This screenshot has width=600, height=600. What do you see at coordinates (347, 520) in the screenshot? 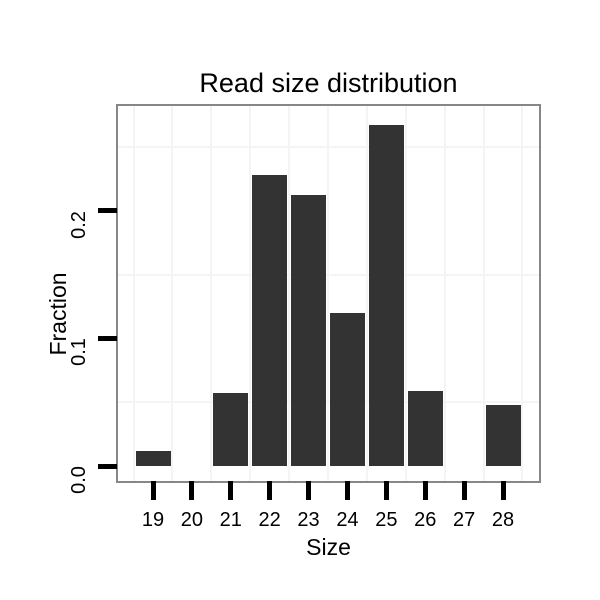
I see `x-tick-label: 24` at bounding box center [347, 520].